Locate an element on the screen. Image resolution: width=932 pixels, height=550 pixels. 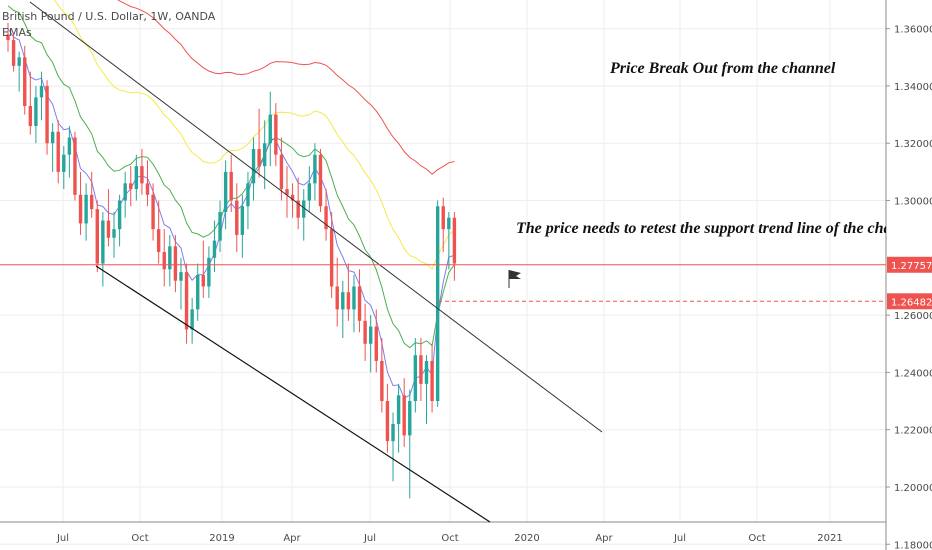
y-tick-label: 1.30000 is located at coordinates (913, 202).